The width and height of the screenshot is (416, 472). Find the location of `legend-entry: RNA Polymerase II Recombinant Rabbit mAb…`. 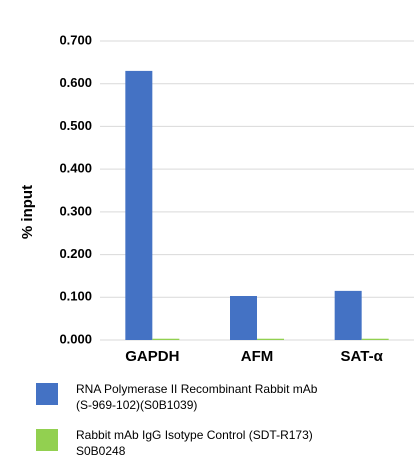

legend-entry: RNA Polymerase II Recombinant Rabbit mAb… is located at coordinates (216, 397).